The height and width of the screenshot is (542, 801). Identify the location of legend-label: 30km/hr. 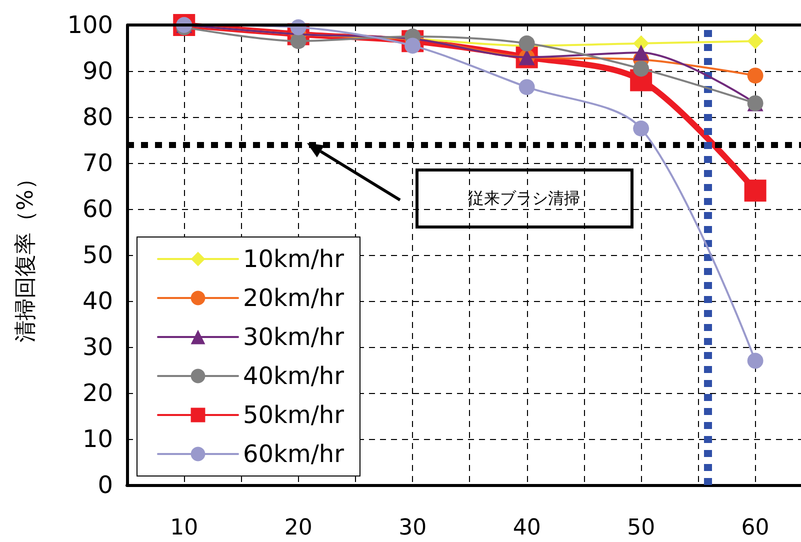
(293, 337).